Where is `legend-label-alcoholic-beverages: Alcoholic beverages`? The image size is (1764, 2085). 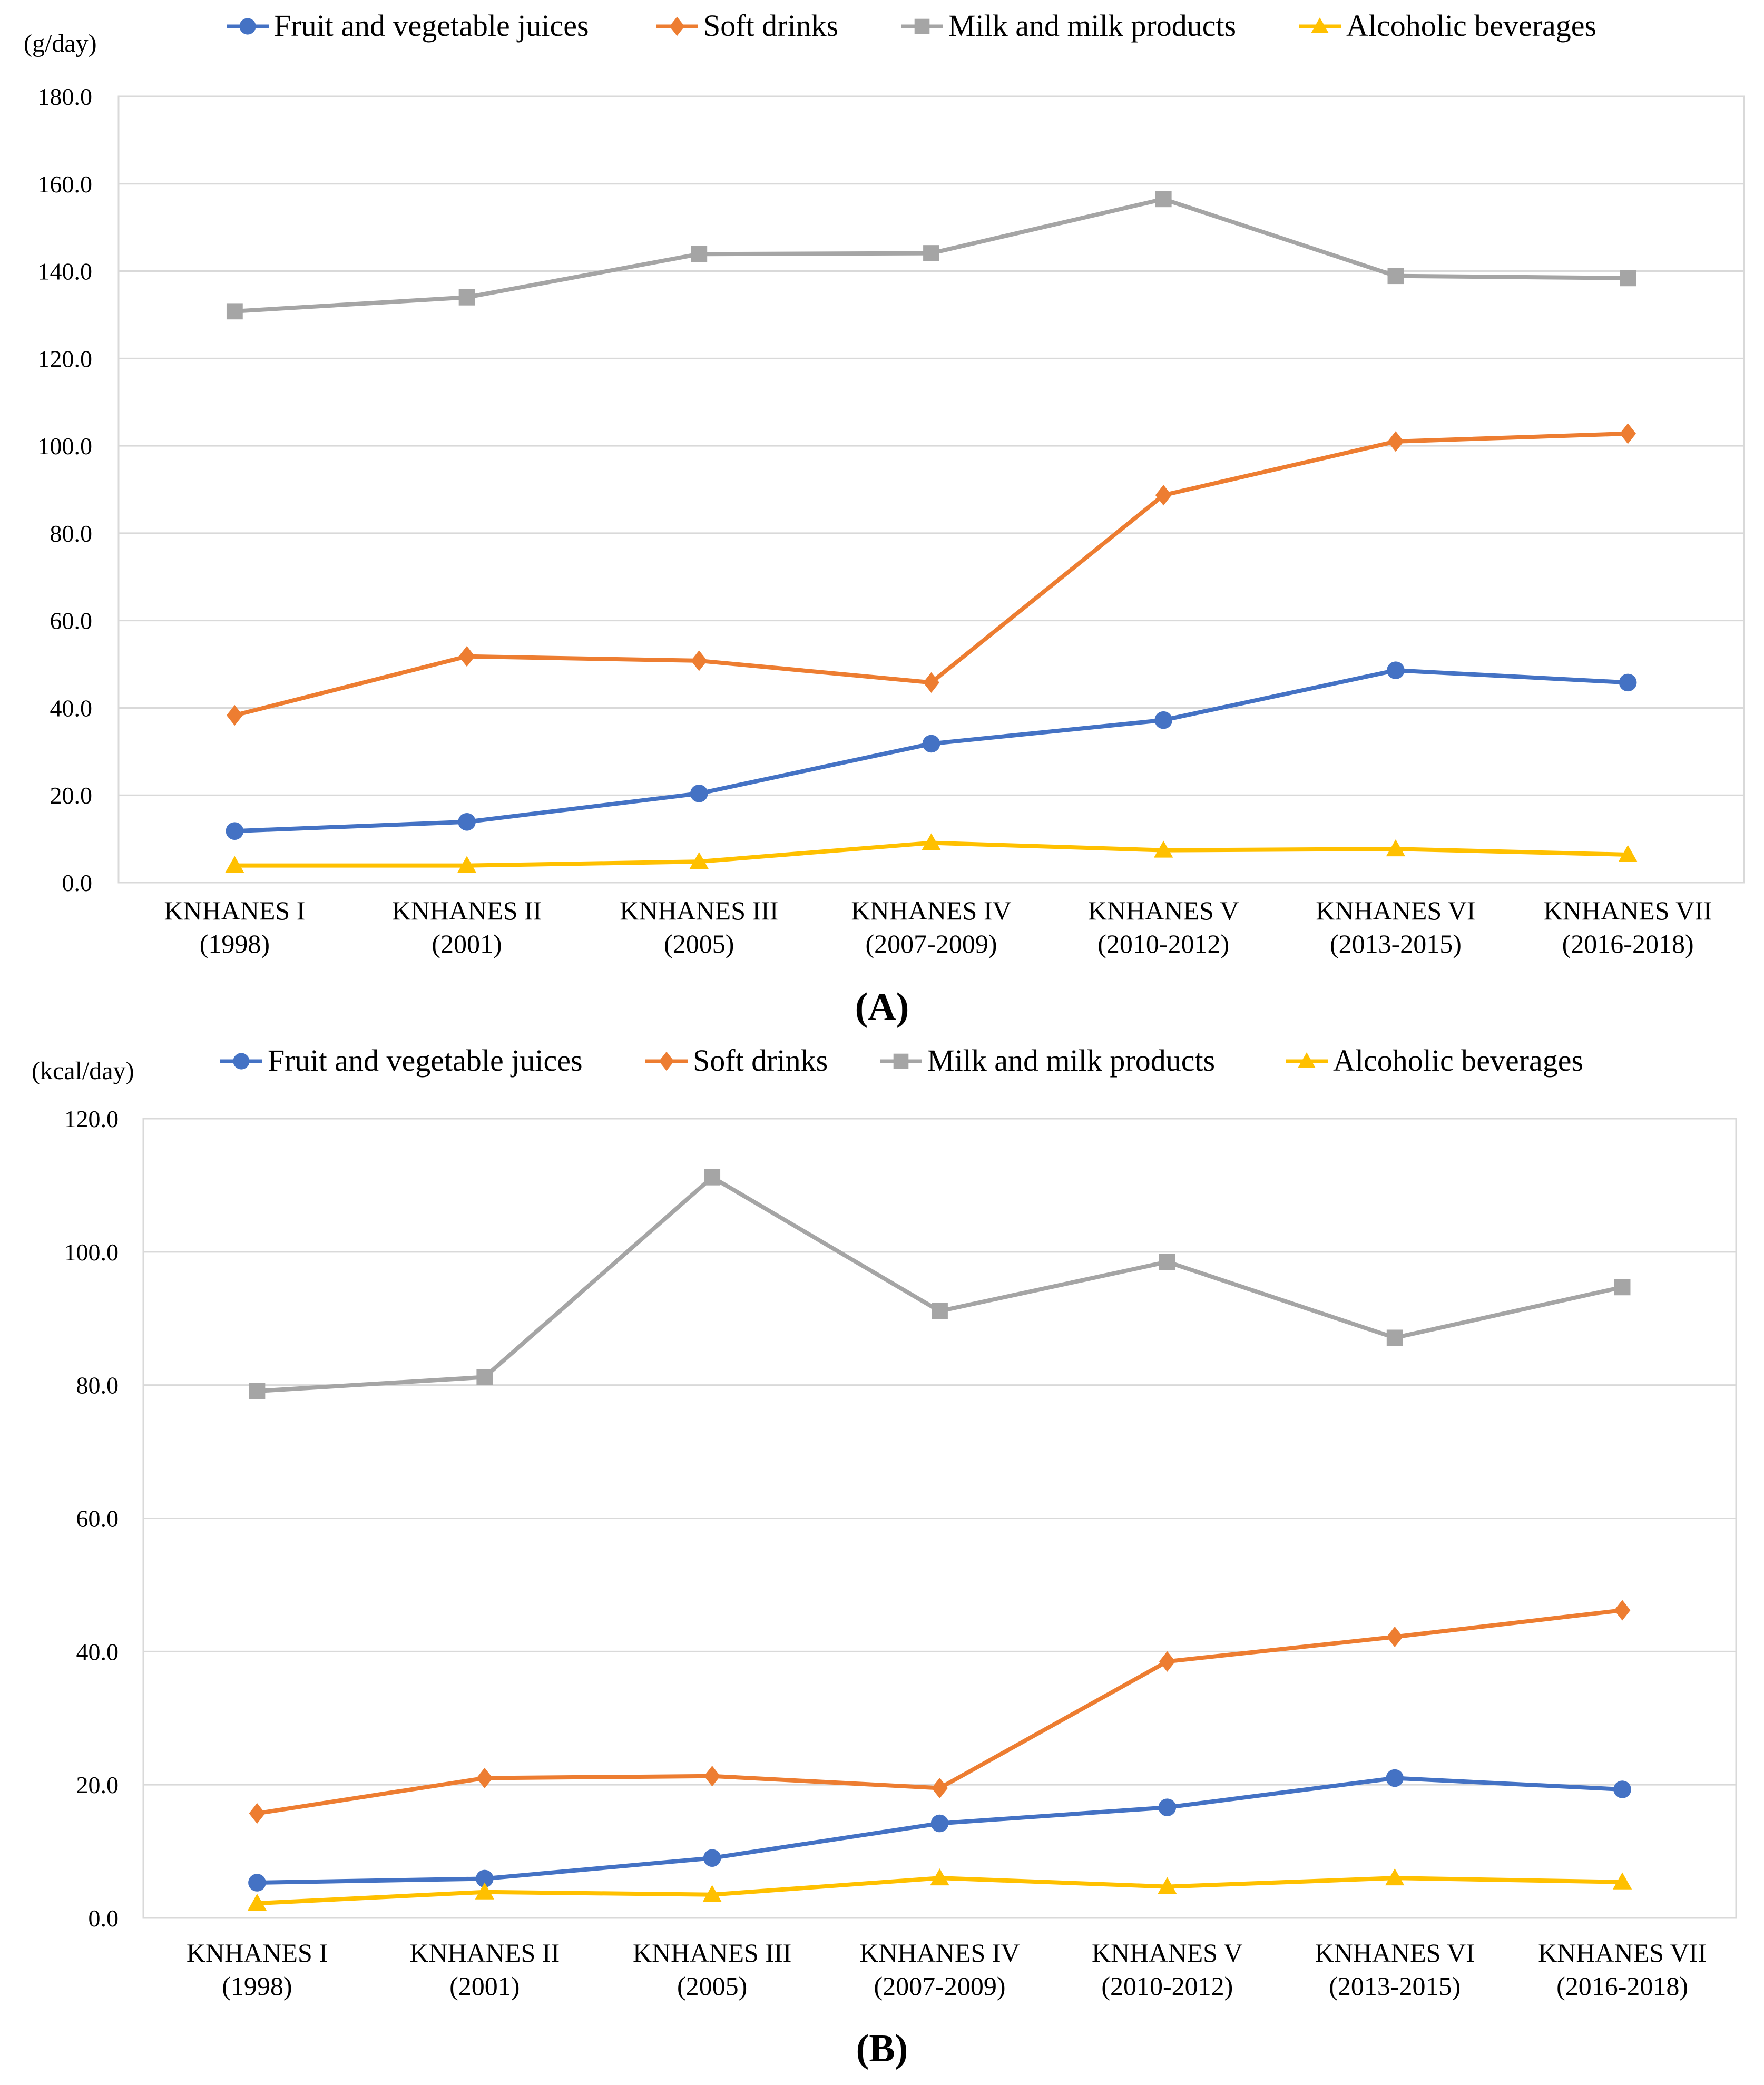
legend-label-alcoholic-beverages: Alcoholic beverages is located at coordinates (1471, 26).